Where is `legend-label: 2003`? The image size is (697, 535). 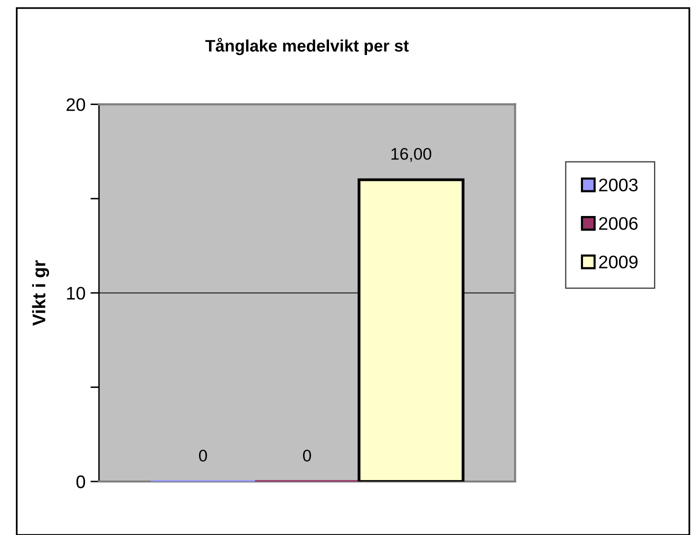
legend-label: 2003 is located at coordinates (618, 185).